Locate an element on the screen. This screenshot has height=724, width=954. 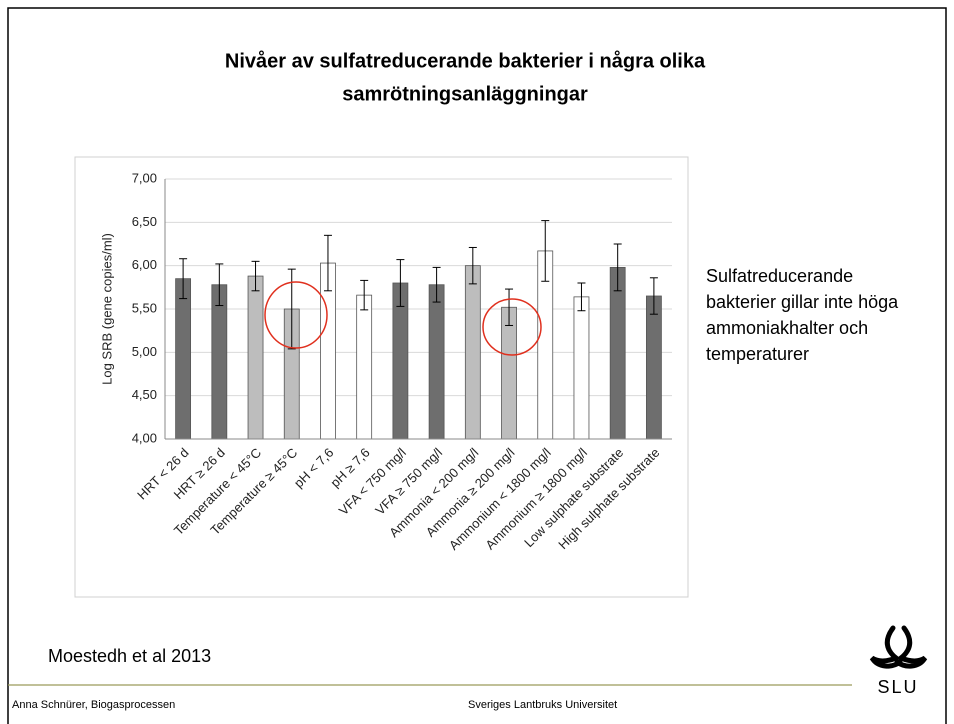
logo-text: SLU is located at coordinates (897, 687).